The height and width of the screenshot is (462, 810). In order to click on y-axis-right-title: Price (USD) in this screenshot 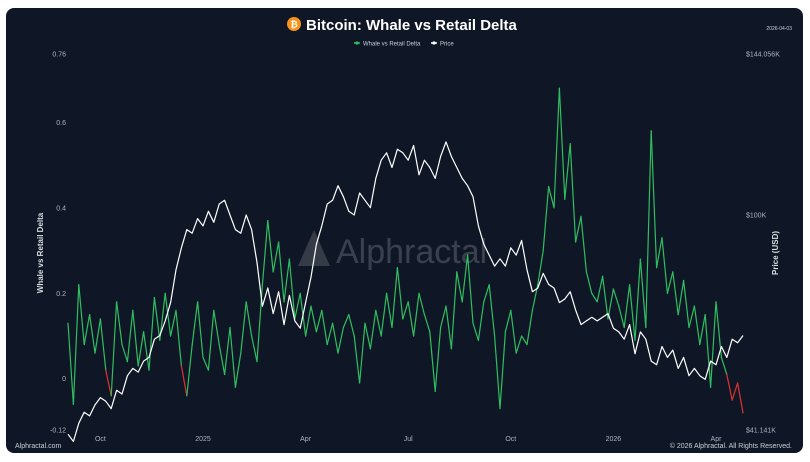, I will do `click(775, 253)`.